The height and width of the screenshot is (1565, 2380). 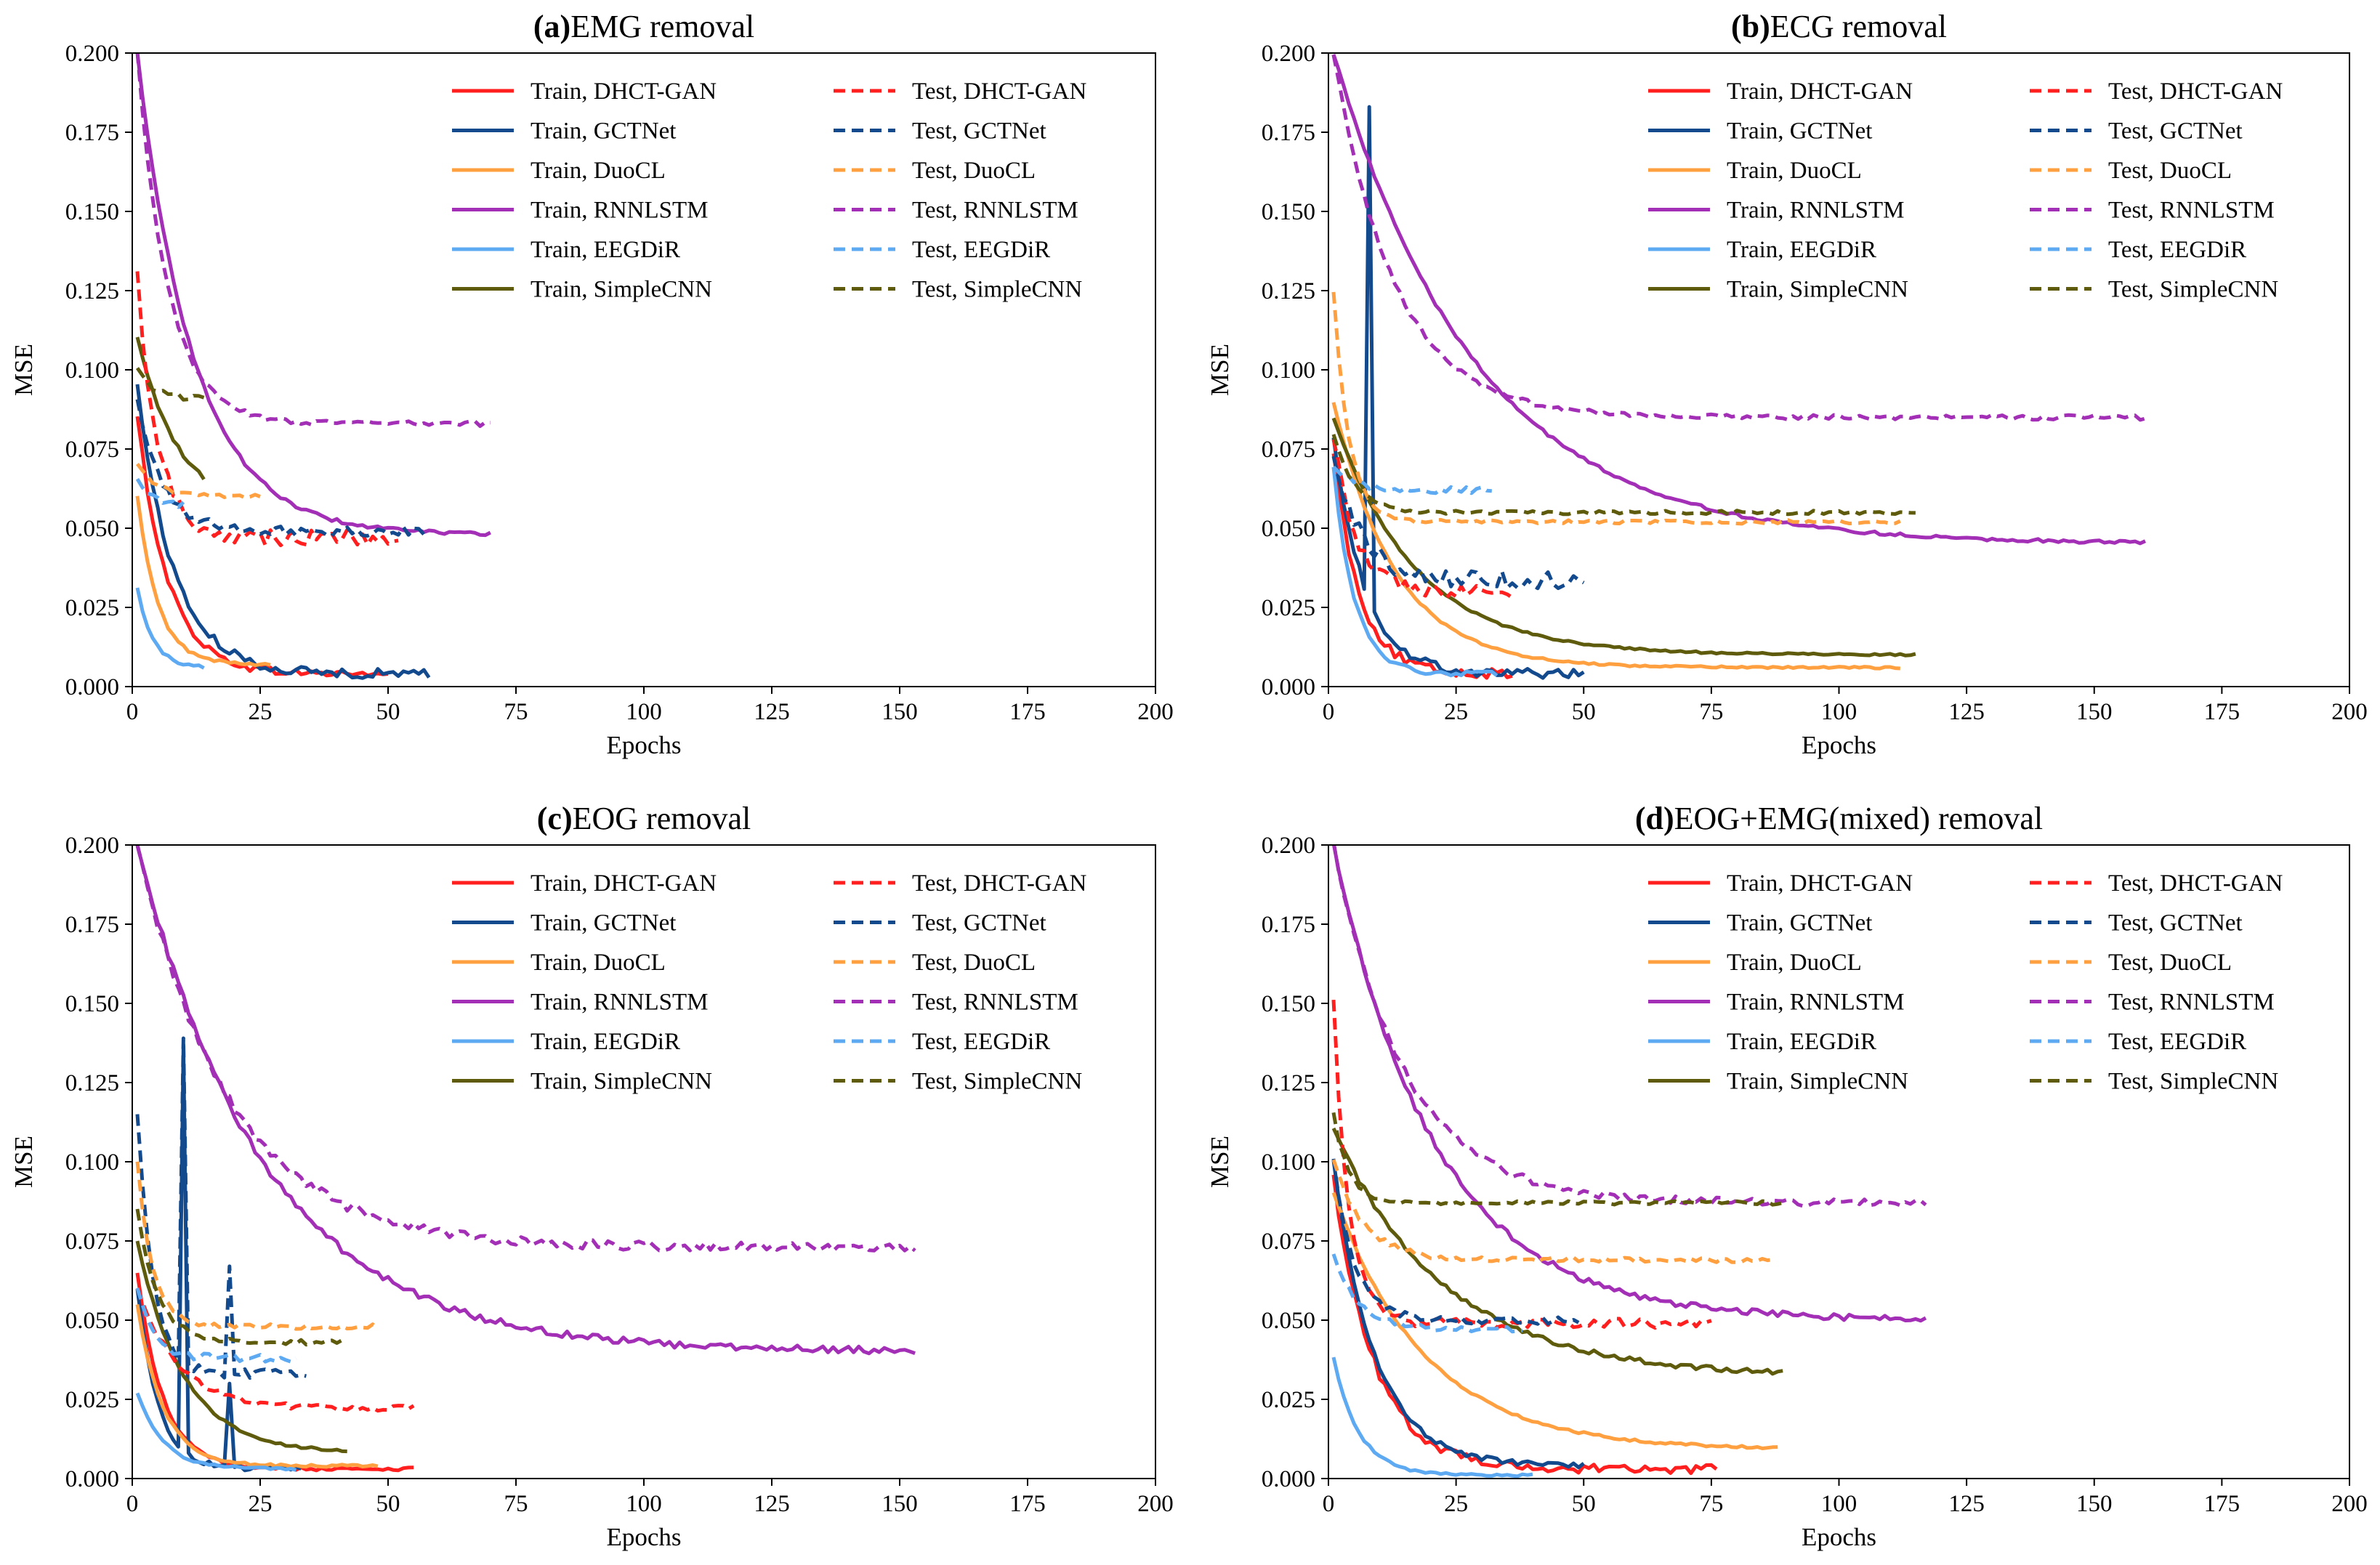 What do you see at coordinates (92, 687) in the screenshot?
I see `y-tick-label: 0.000` at bounding box center [92, 687].